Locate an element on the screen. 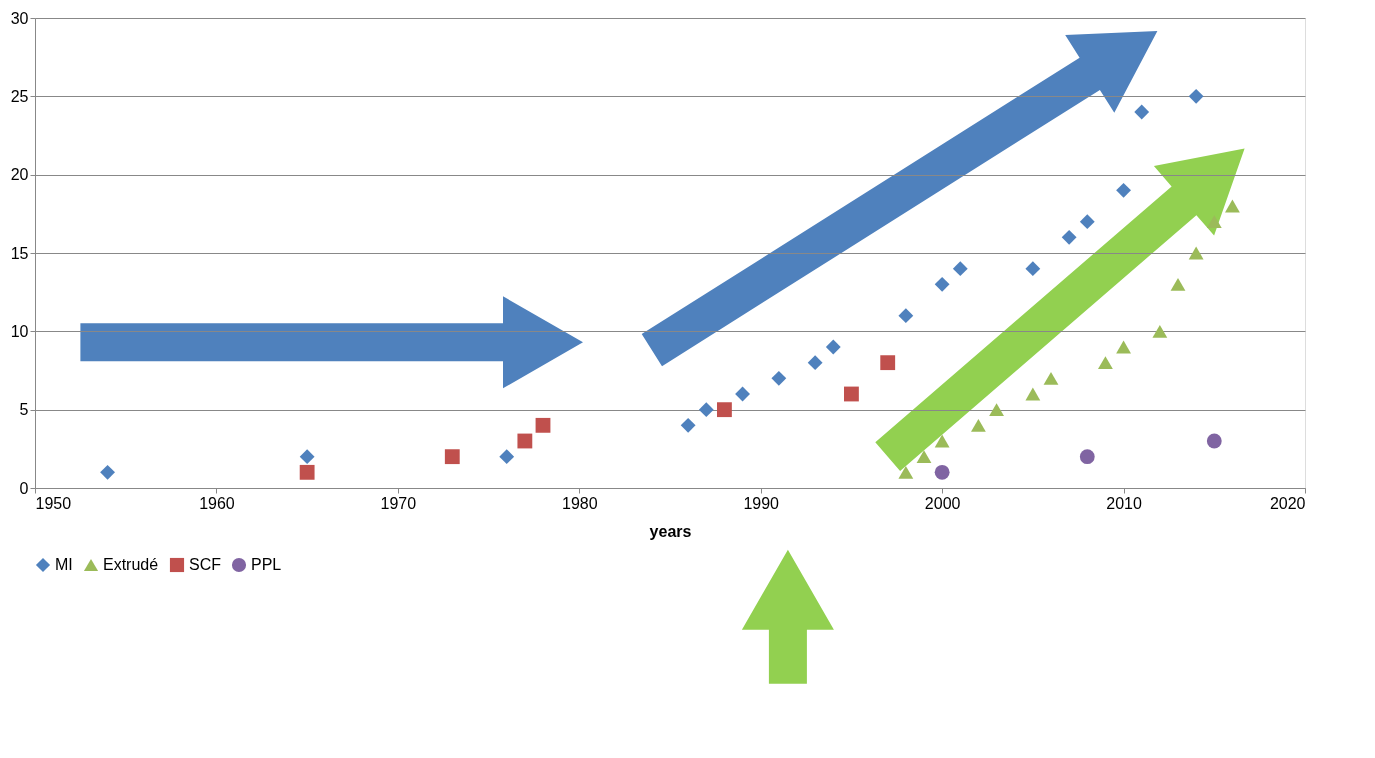  legend-label: Extrudé is located at coordinates (131, 564).